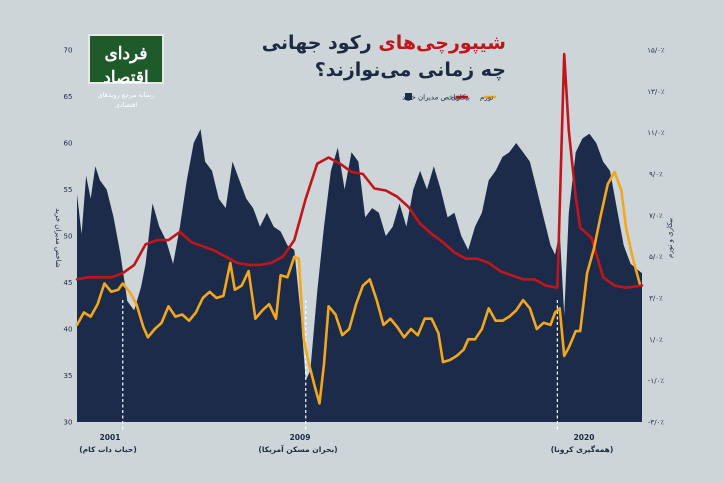 The height and width of the screenshot is (483, 724). Describe the element at coordinates (108, 449) in the screenshot. I see `event-caption-2001: (حباب دات کام)` at that location.